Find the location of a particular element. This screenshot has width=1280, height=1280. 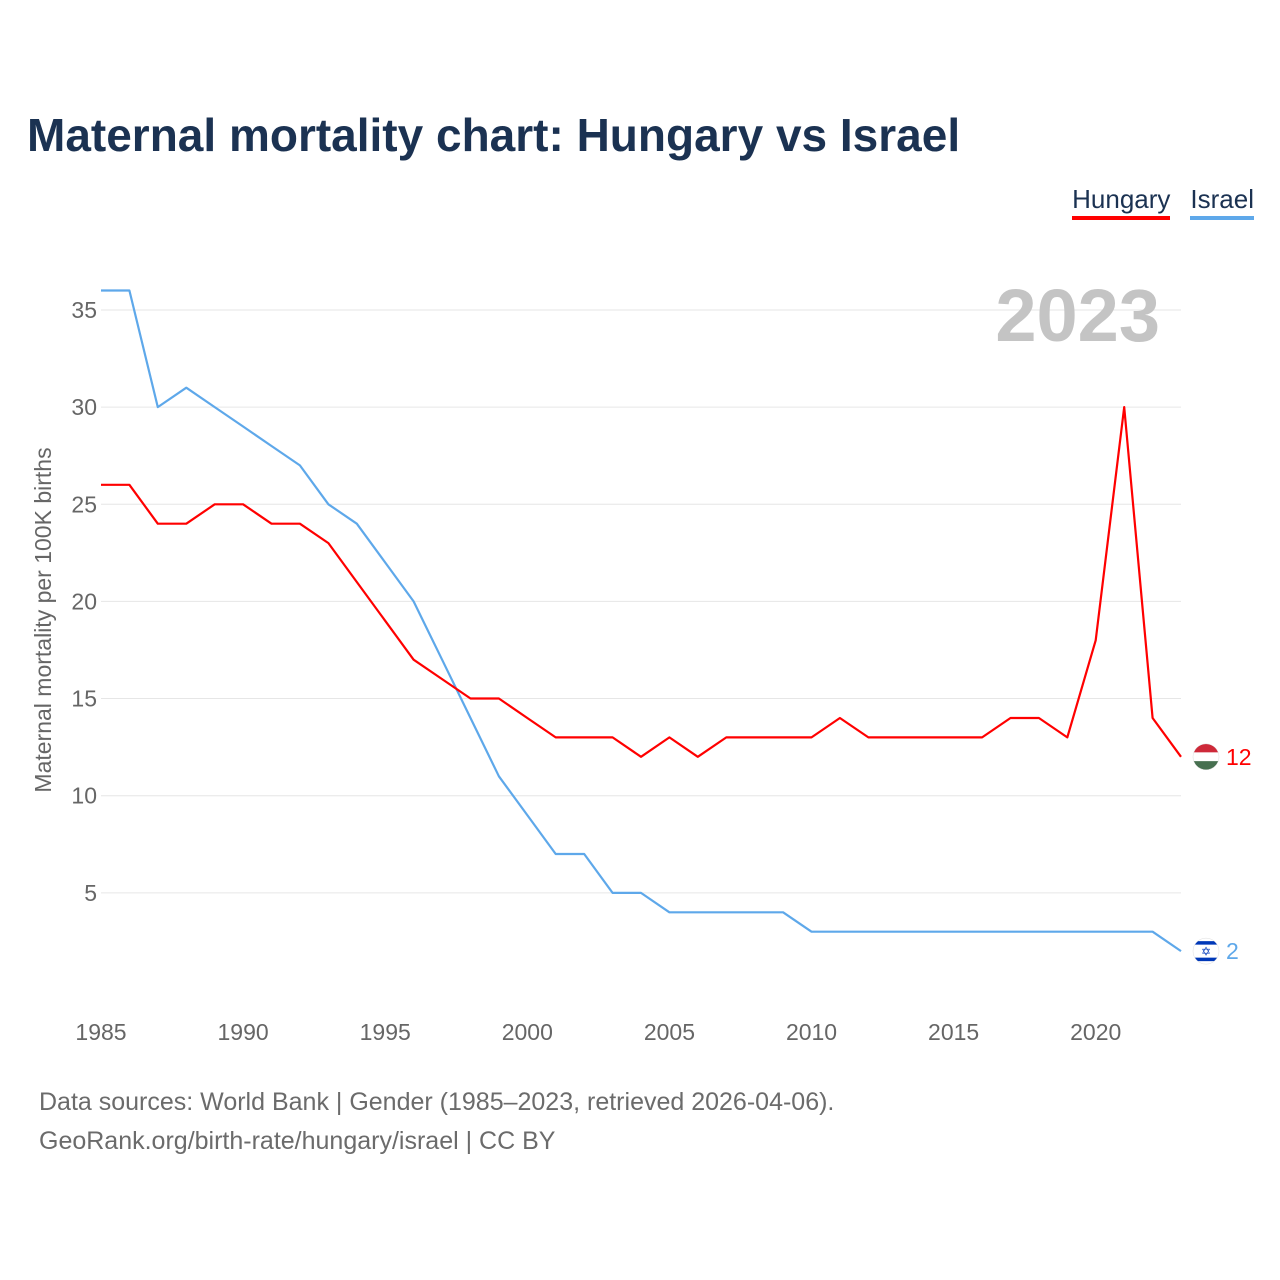

flag-hungary-icon is located at coordinates (1206, 757).